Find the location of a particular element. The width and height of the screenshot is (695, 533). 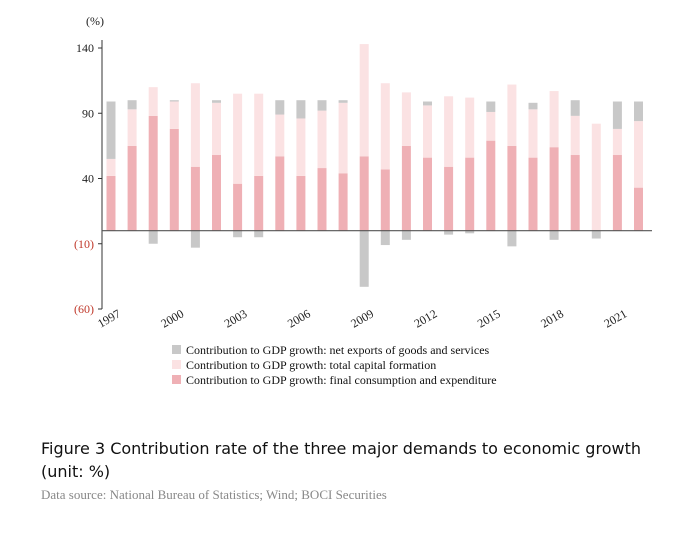

x-tick-label: 2021 is located at coordinates (616, 318).